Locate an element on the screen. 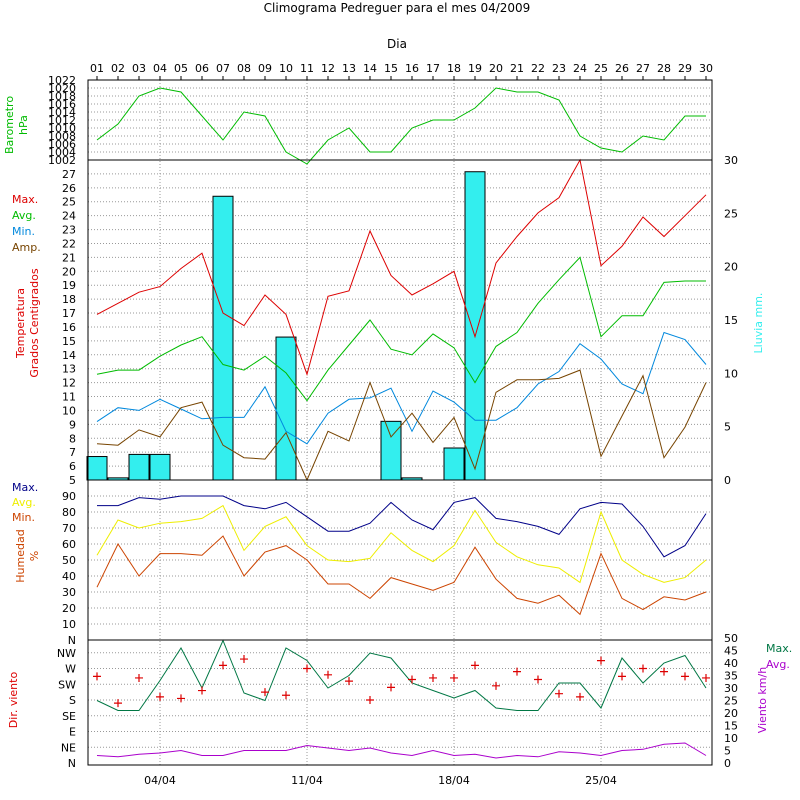 This screenshot has height=800, width=800. rain-tick-label: 15 is located at coordinates (731, 320).